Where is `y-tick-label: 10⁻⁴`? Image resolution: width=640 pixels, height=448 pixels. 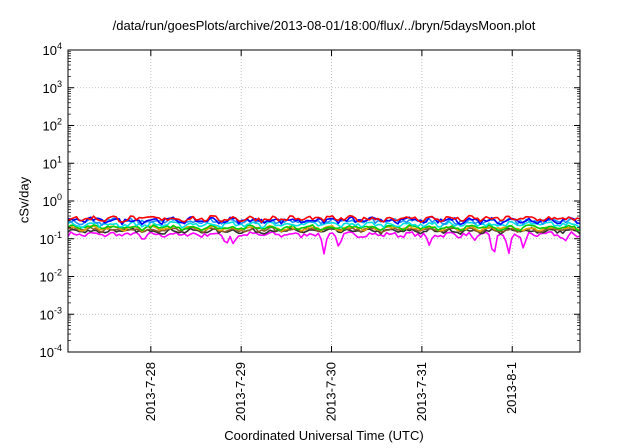
y-tick-label: 10⁻⁴ is located at coordinates (51, 351).